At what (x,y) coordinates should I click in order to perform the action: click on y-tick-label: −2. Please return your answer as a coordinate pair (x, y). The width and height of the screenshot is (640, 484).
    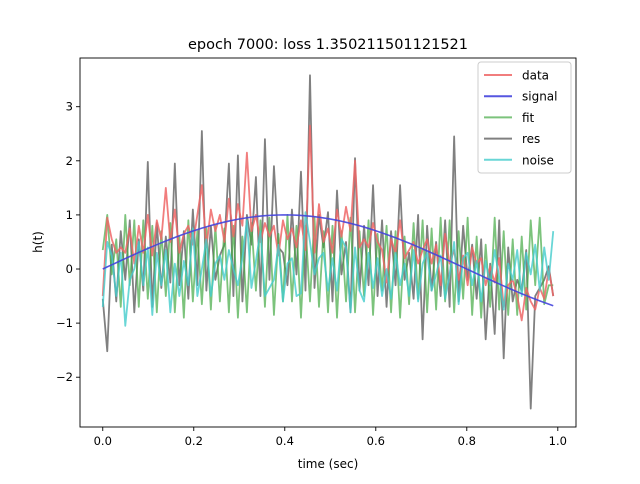
    Looking at the image, I should click on (64, 377).